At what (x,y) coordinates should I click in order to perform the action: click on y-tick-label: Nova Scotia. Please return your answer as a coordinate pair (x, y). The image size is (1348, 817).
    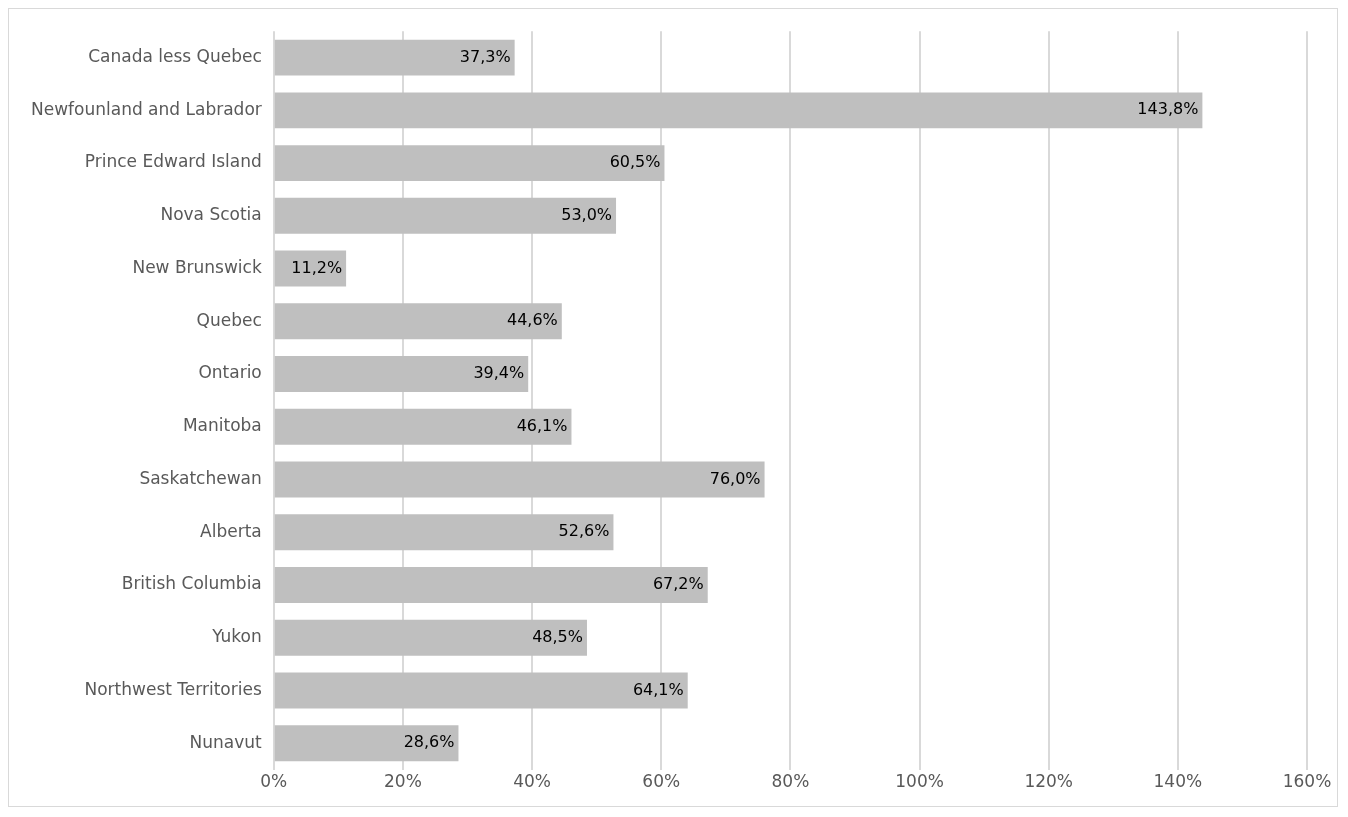
    Looking at the image, I should click on (211, 214).